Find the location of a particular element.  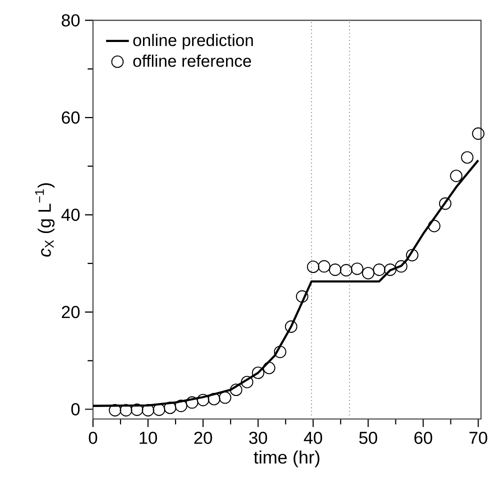

y-tick-label: 80 is located at coordinates (71, 20).